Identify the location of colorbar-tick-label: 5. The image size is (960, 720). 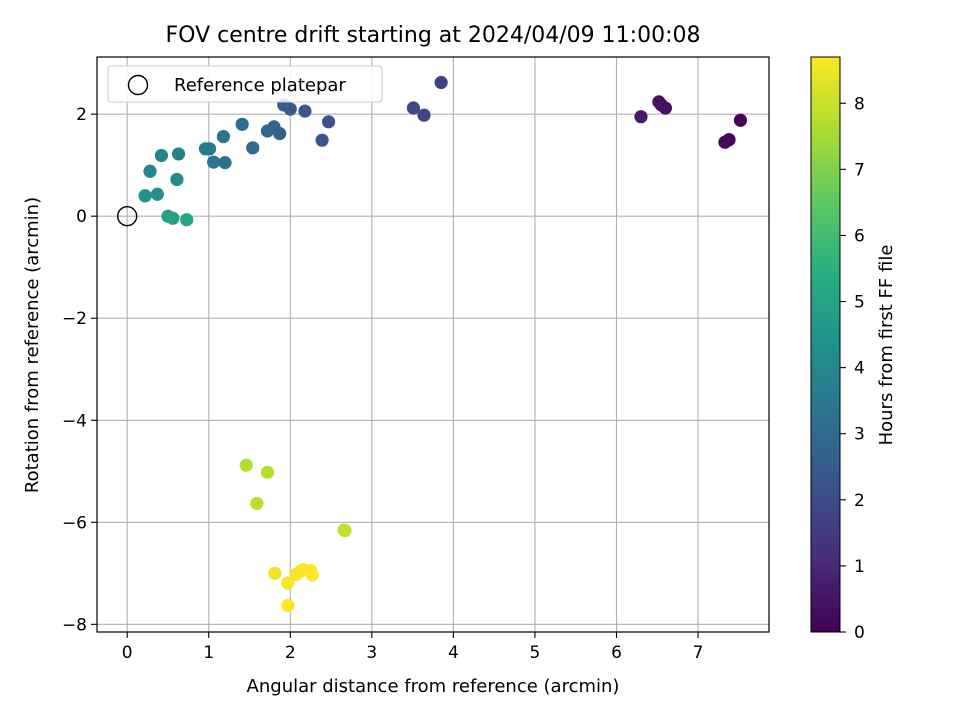
(859, 303).